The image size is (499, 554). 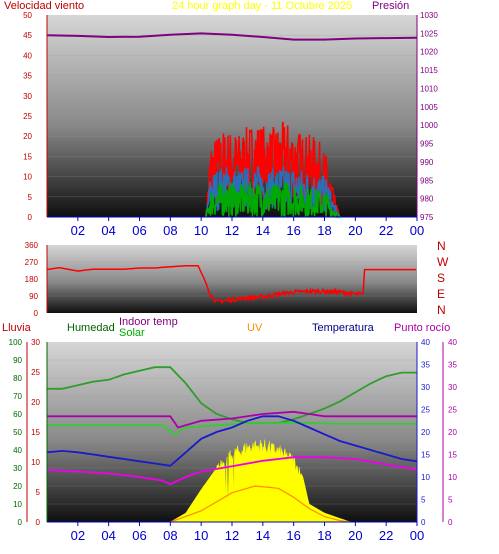 I want to click on wind-direction-tick-labels: 0 90 180 270 360, so click(x=32, y=279).